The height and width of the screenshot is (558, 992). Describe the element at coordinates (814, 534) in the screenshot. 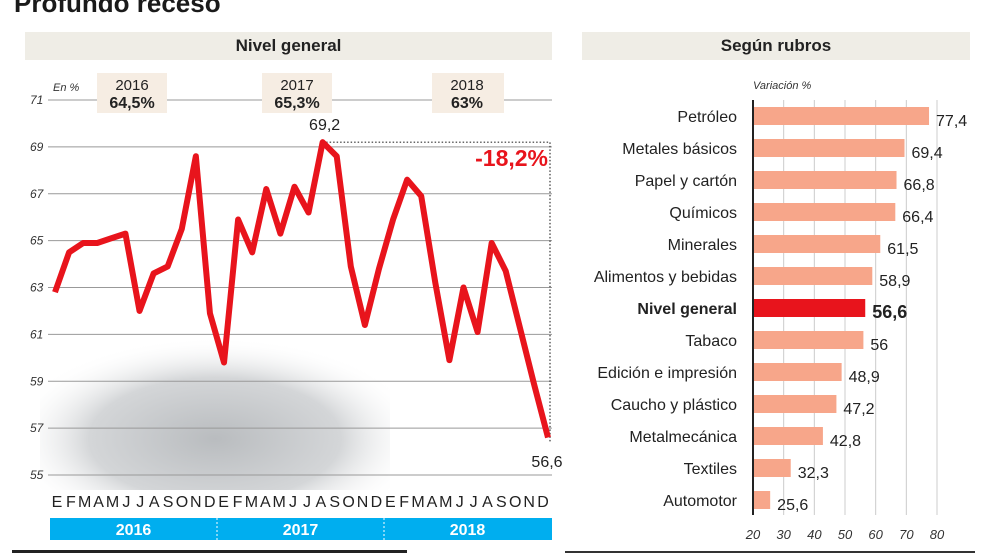

I see `x-tick-label: 40` at that location.